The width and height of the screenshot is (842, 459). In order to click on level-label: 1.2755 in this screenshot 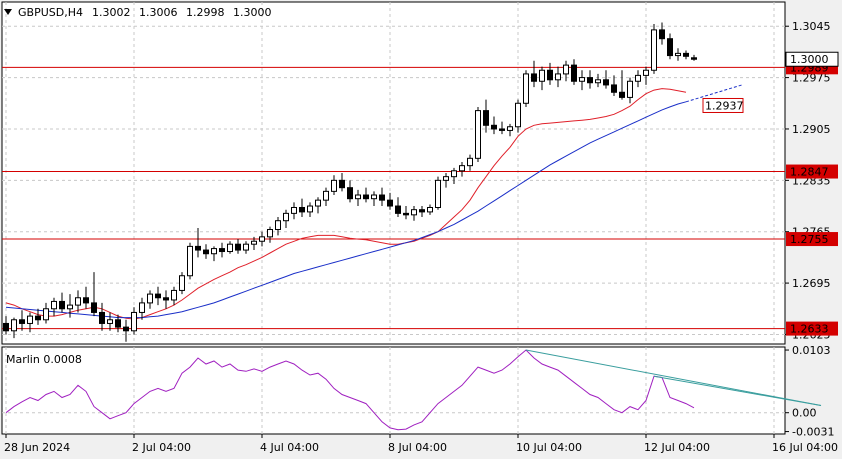, I will do `click(809, 239)`.